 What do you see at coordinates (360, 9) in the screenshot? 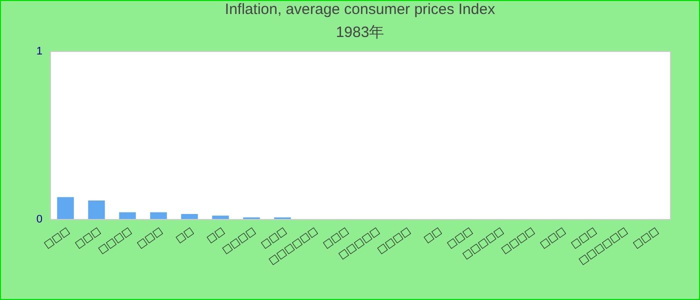
I see `chart-title: Inflation, average consumer prices Index` at bounding box center [360, 9].